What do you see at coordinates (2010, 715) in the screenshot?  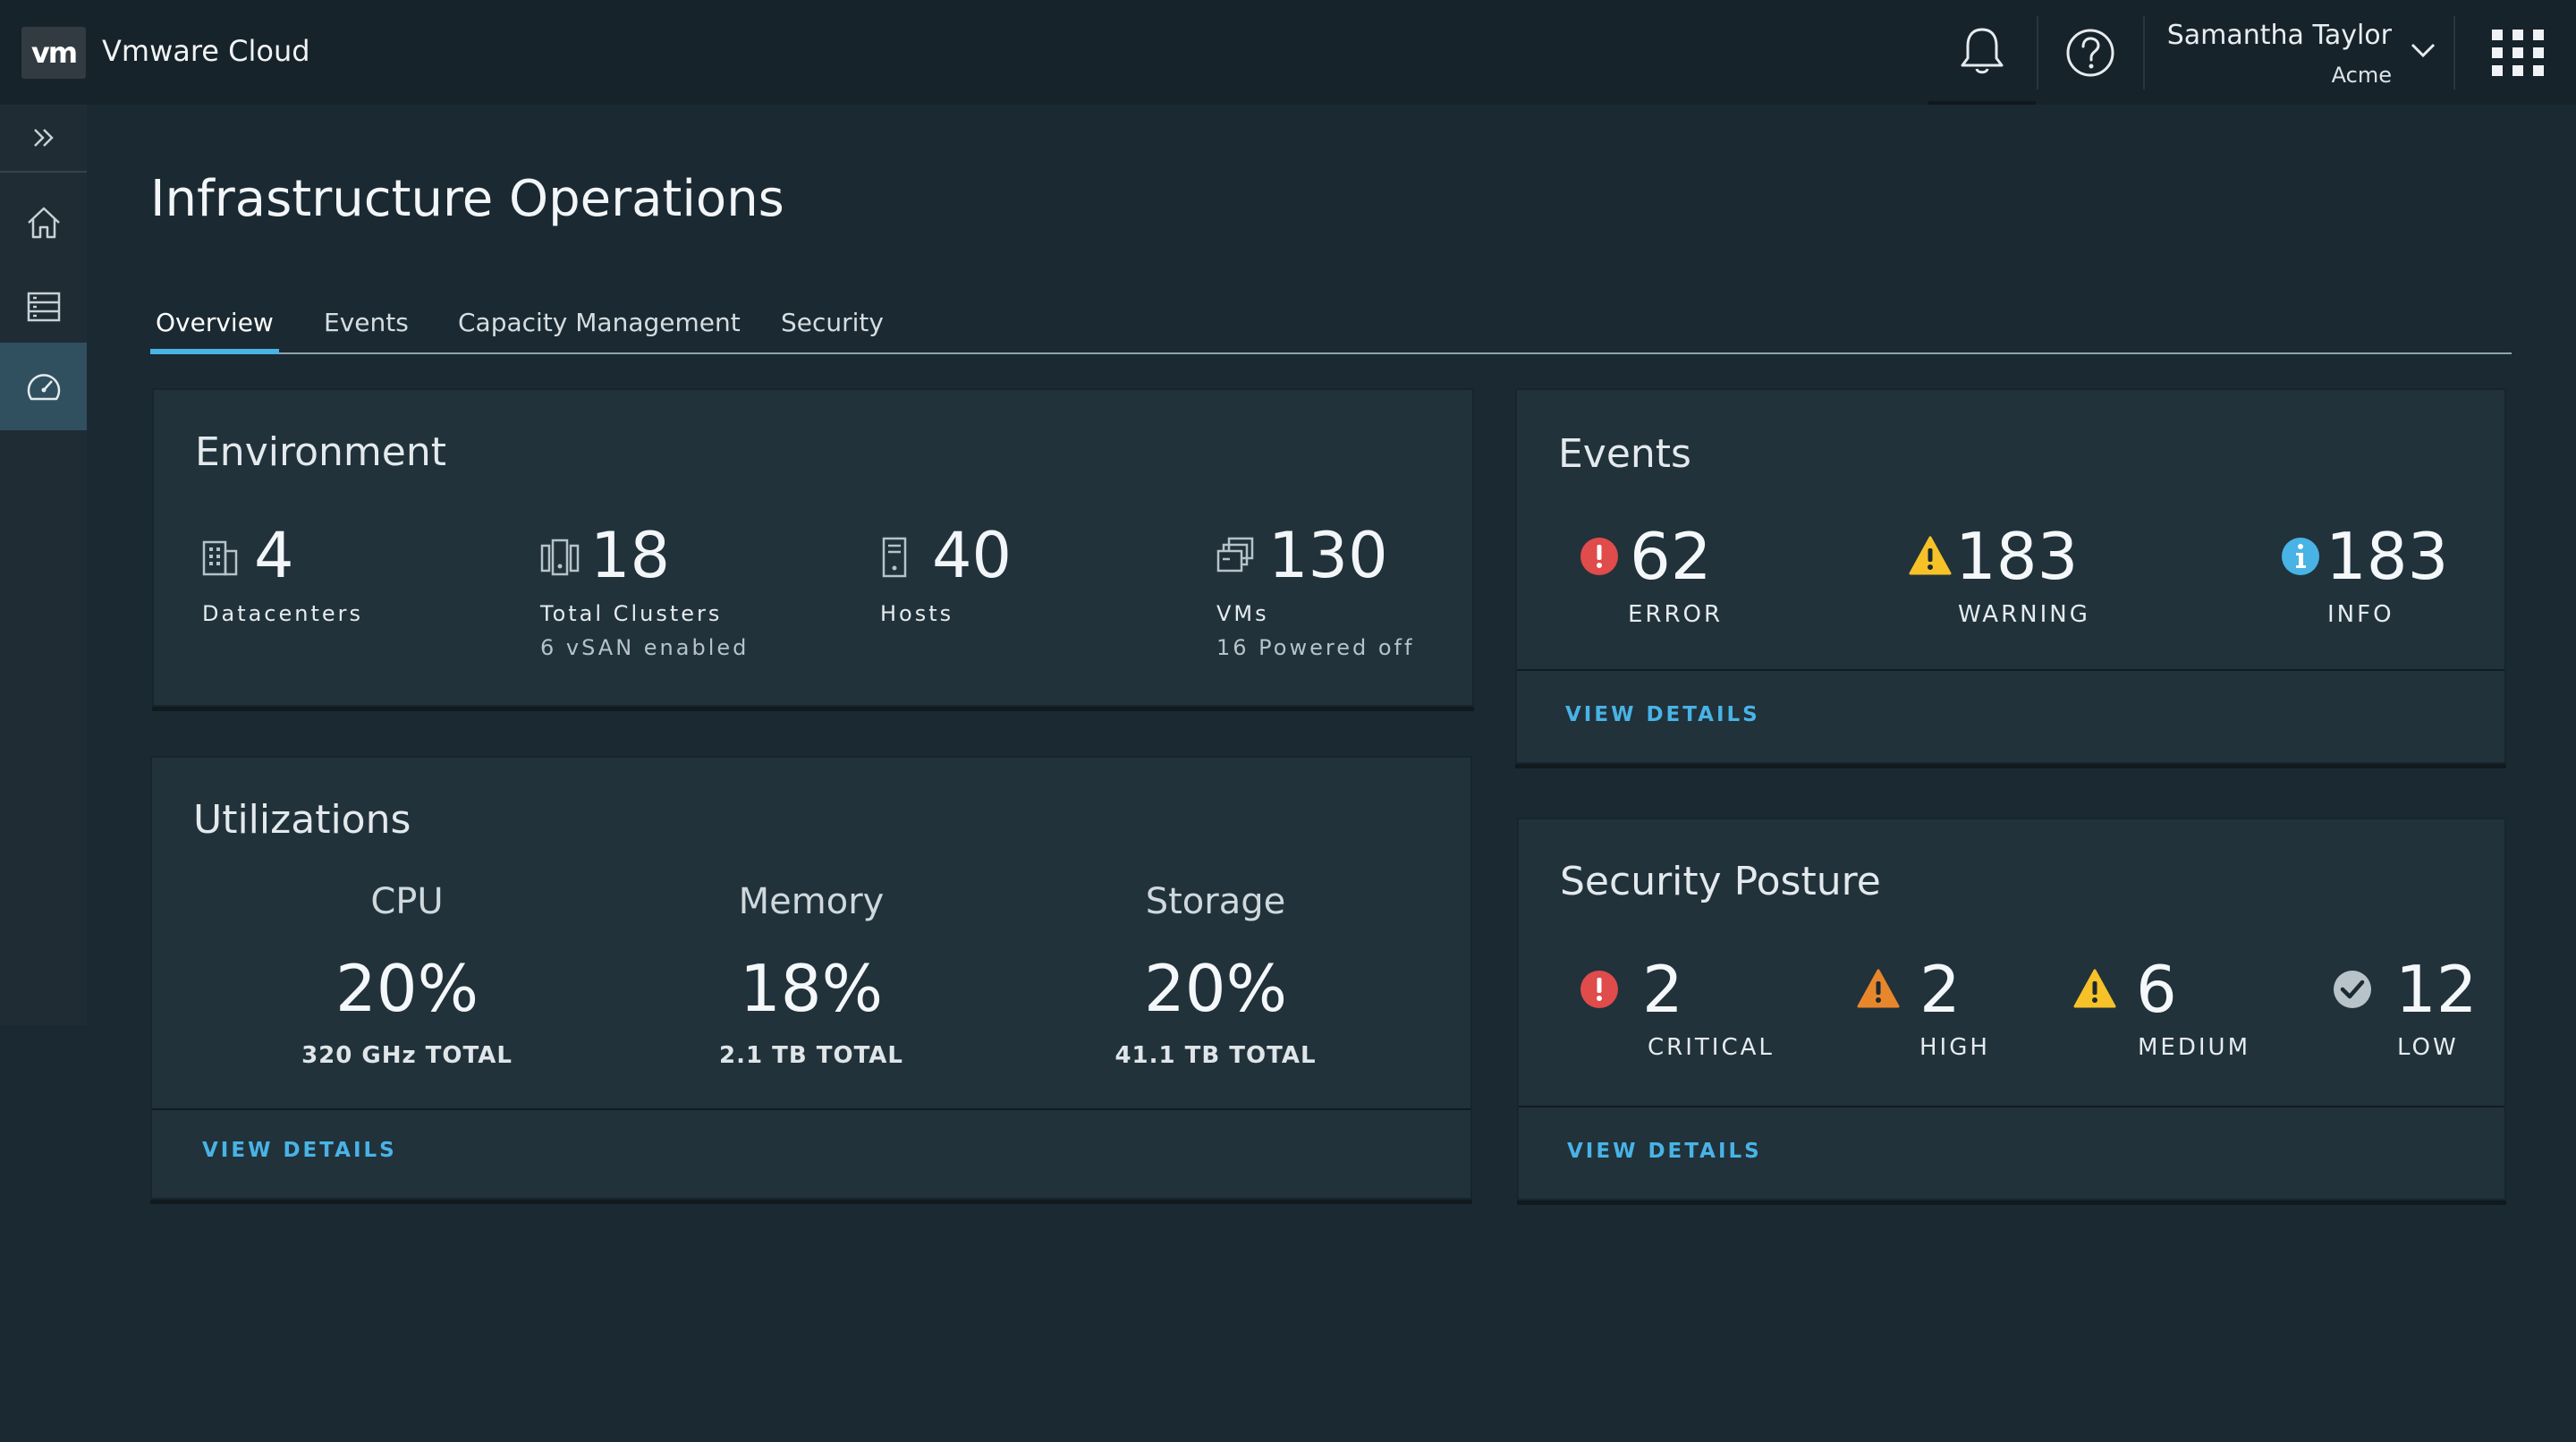 I see `events-footer: VIEW DETAILS` at bounding box center [2010, 715].